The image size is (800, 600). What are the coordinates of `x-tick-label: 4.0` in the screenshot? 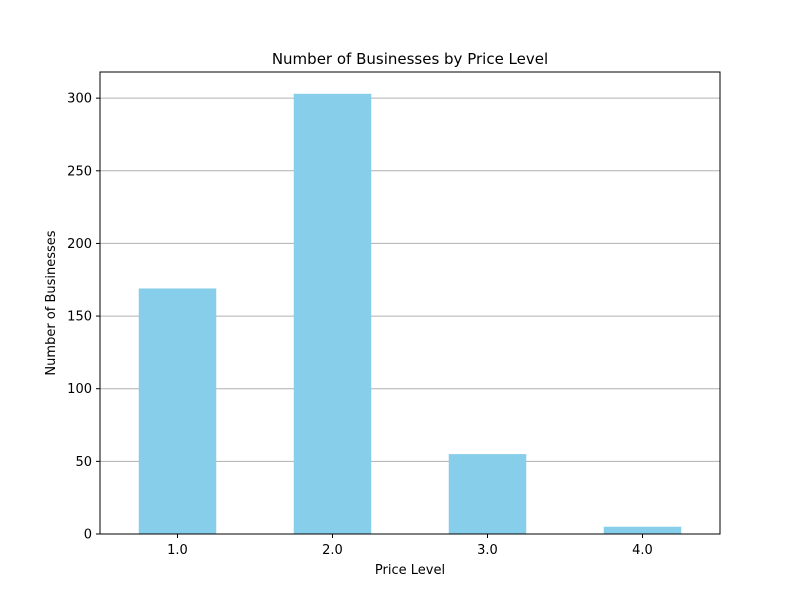 It's located at (642, 550).